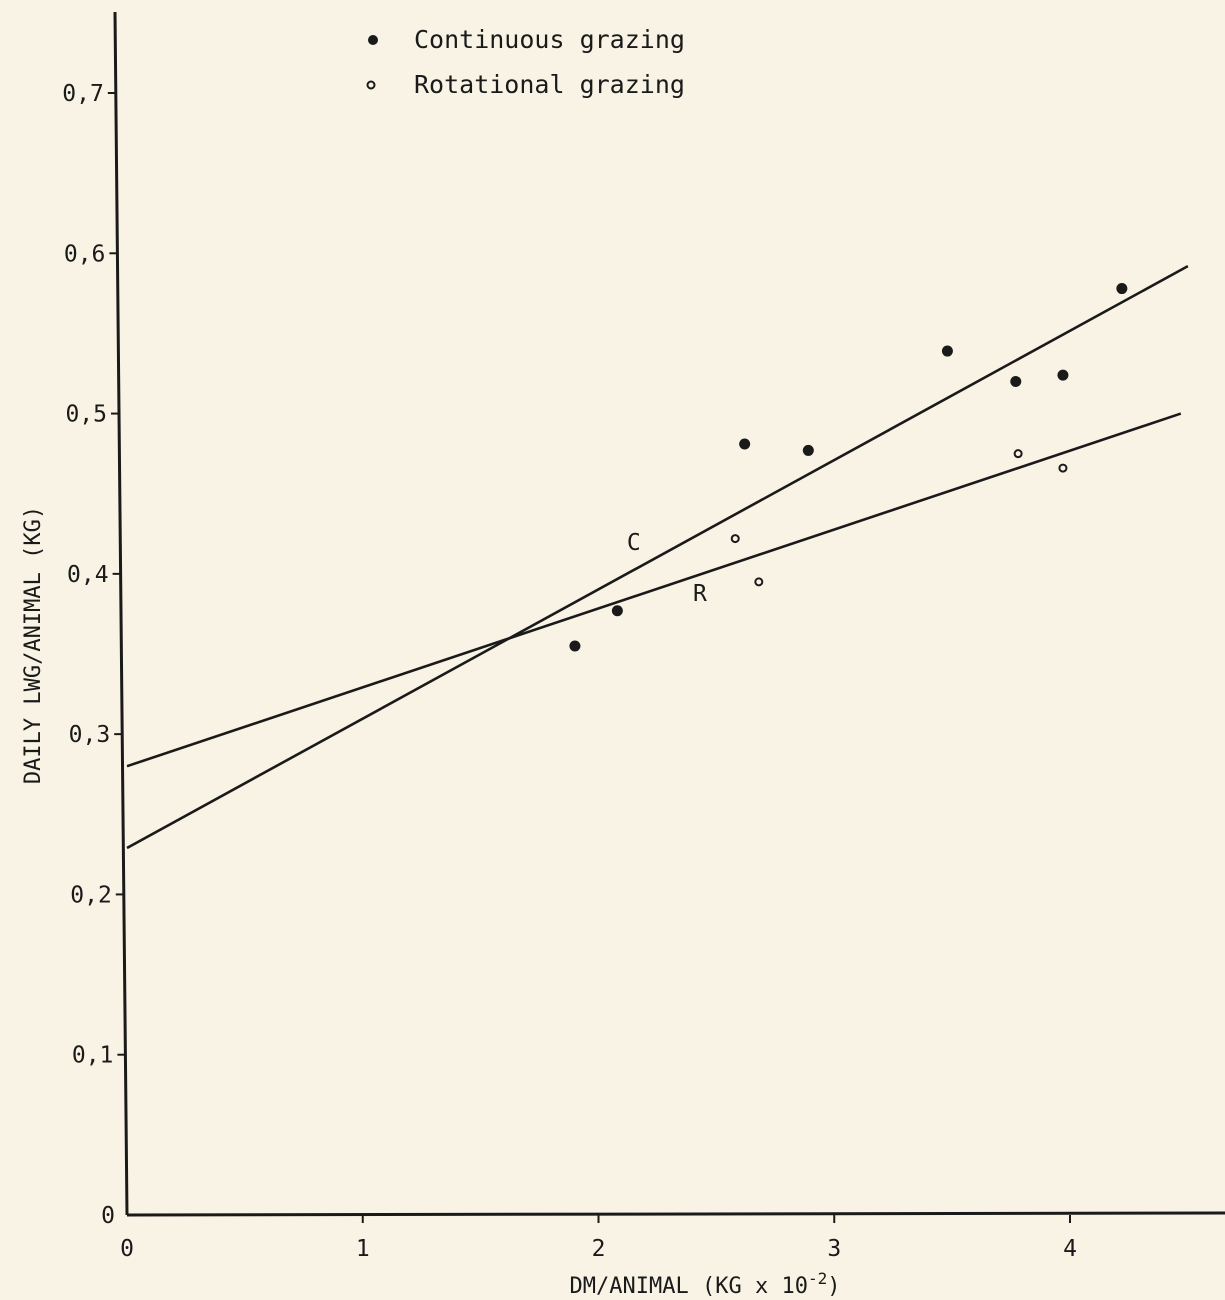 The image size is (1225, 1300). I want to click on x-axis-title-suffix: ), so click(833, 1286).